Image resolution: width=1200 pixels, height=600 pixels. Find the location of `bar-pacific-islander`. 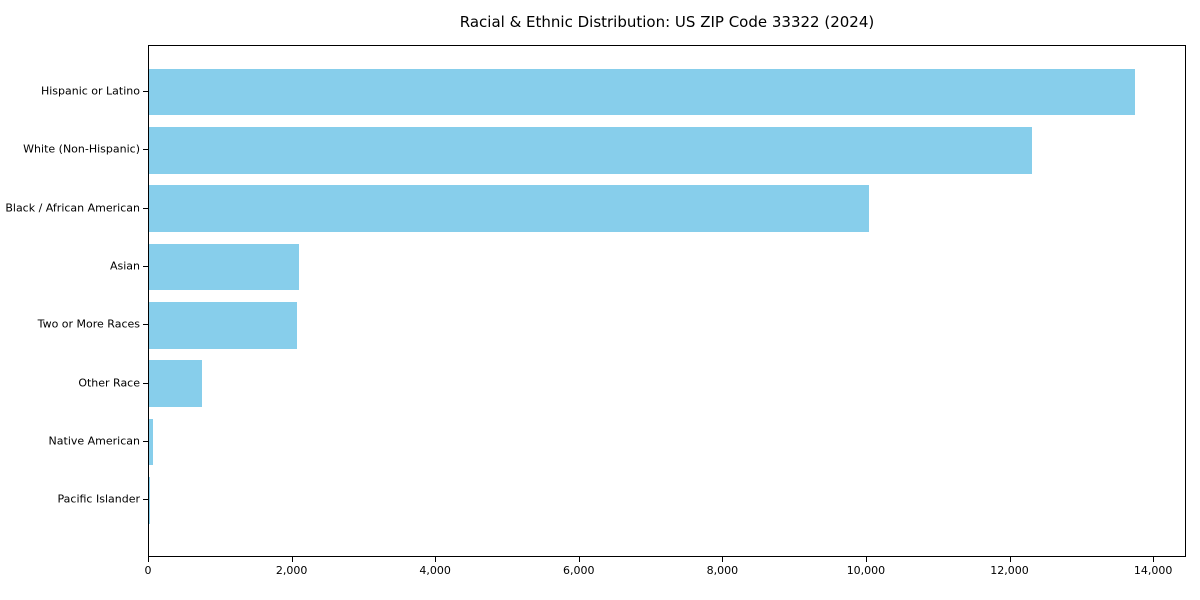

bar-pacific-islander is located at coordinates (149, 500).